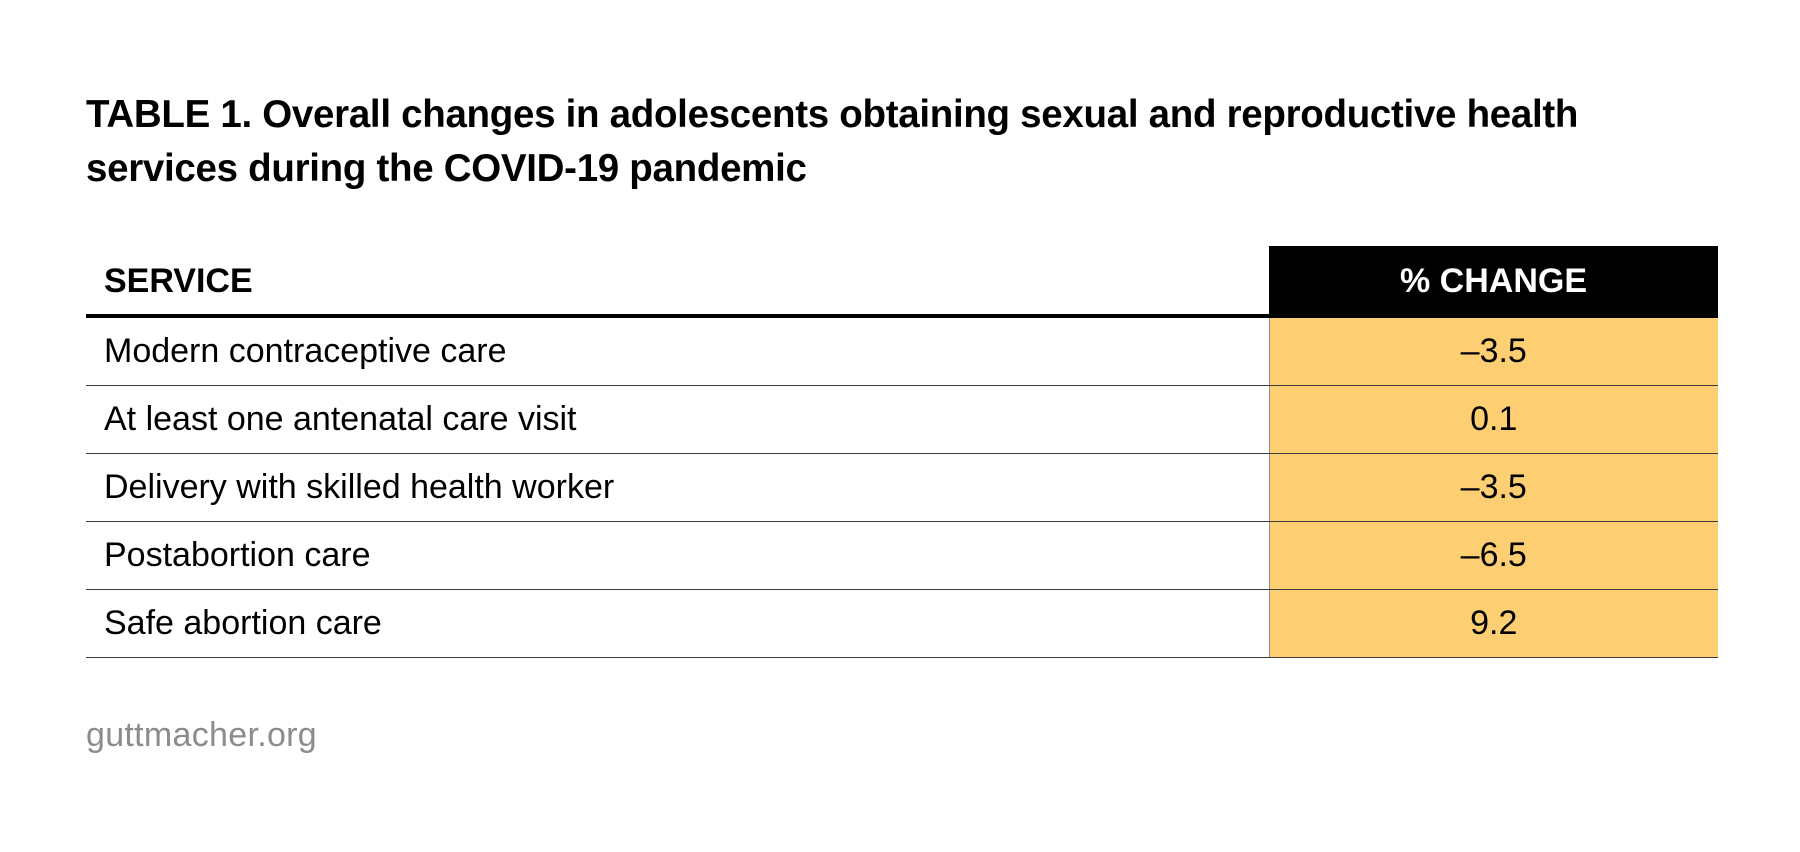 The height and width of the screenshot is (852, 1800). I want to click on column-header-change: % CHANGE, so click(1493, 282).